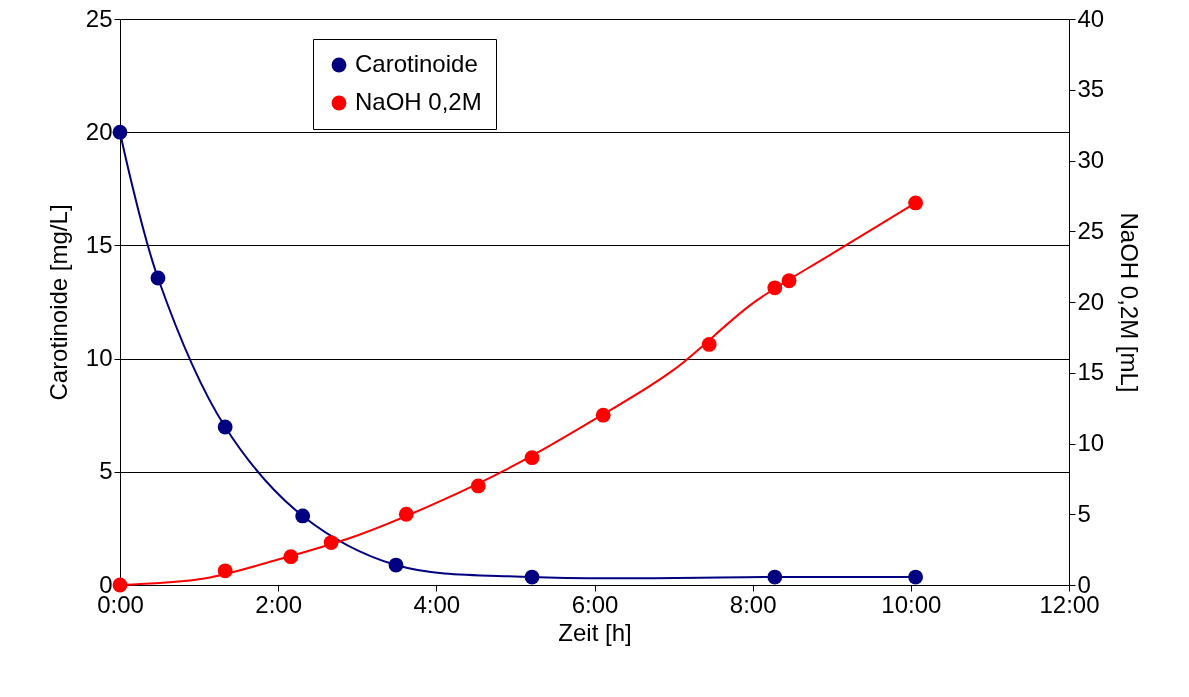 This screenshot has height=697, width=1189. I want to click on x-tick-label: 6:00, so click(595, 604).